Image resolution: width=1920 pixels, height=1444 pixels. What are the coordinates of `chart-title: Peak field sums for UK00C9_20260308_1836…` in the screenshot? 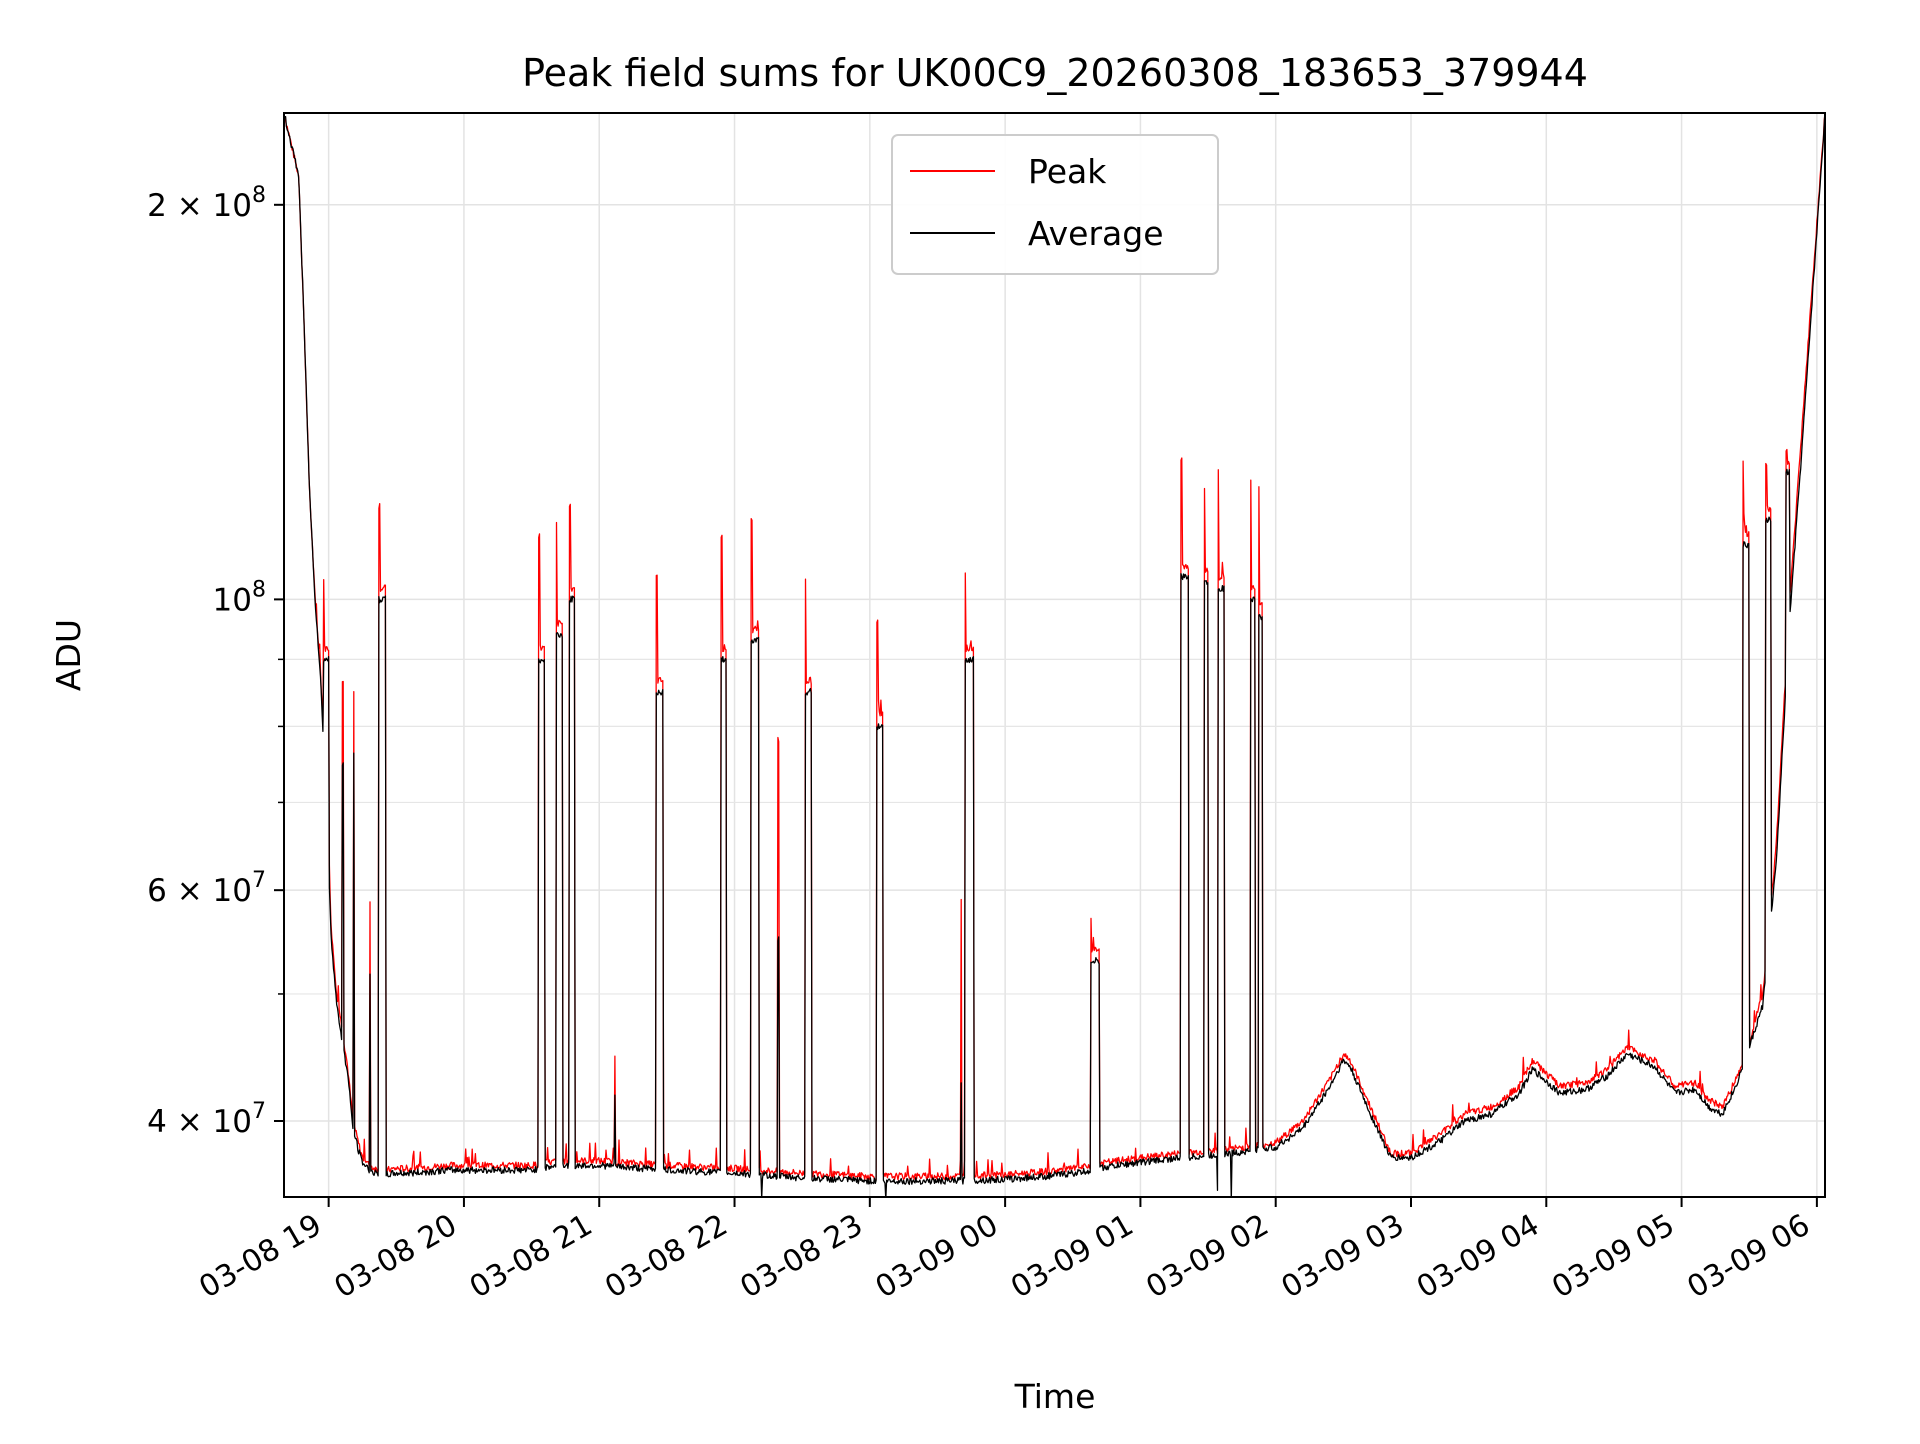 It's located at (1055, 73).